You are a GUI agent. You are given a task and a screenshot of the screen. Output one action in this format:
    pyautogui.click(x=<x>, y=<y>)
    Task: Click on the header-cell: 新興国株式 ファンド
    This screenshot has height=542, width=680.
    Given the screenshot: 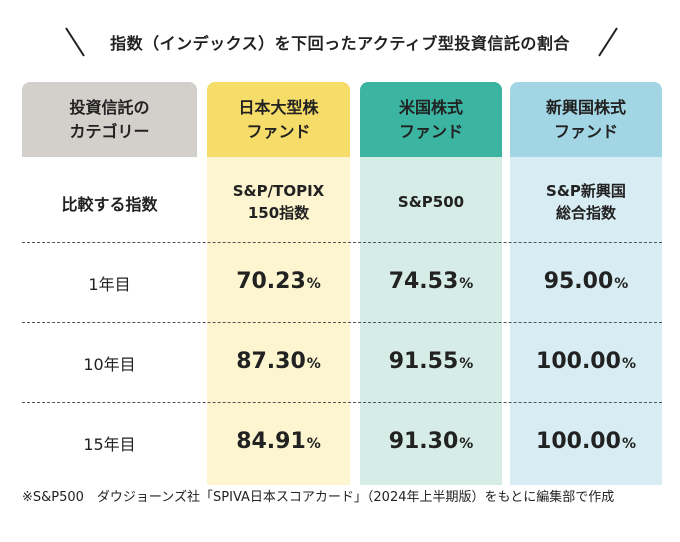 What is the action you would take?
    pyautogui.click(x=586, y=119)
    